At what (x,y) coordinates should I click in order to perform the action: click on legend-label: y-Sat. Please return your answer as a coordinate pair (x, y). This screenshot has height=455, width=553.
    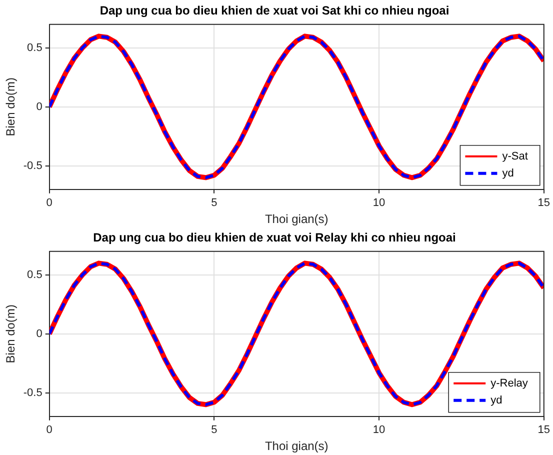
    Looking at the image, I should click on (515, 156).